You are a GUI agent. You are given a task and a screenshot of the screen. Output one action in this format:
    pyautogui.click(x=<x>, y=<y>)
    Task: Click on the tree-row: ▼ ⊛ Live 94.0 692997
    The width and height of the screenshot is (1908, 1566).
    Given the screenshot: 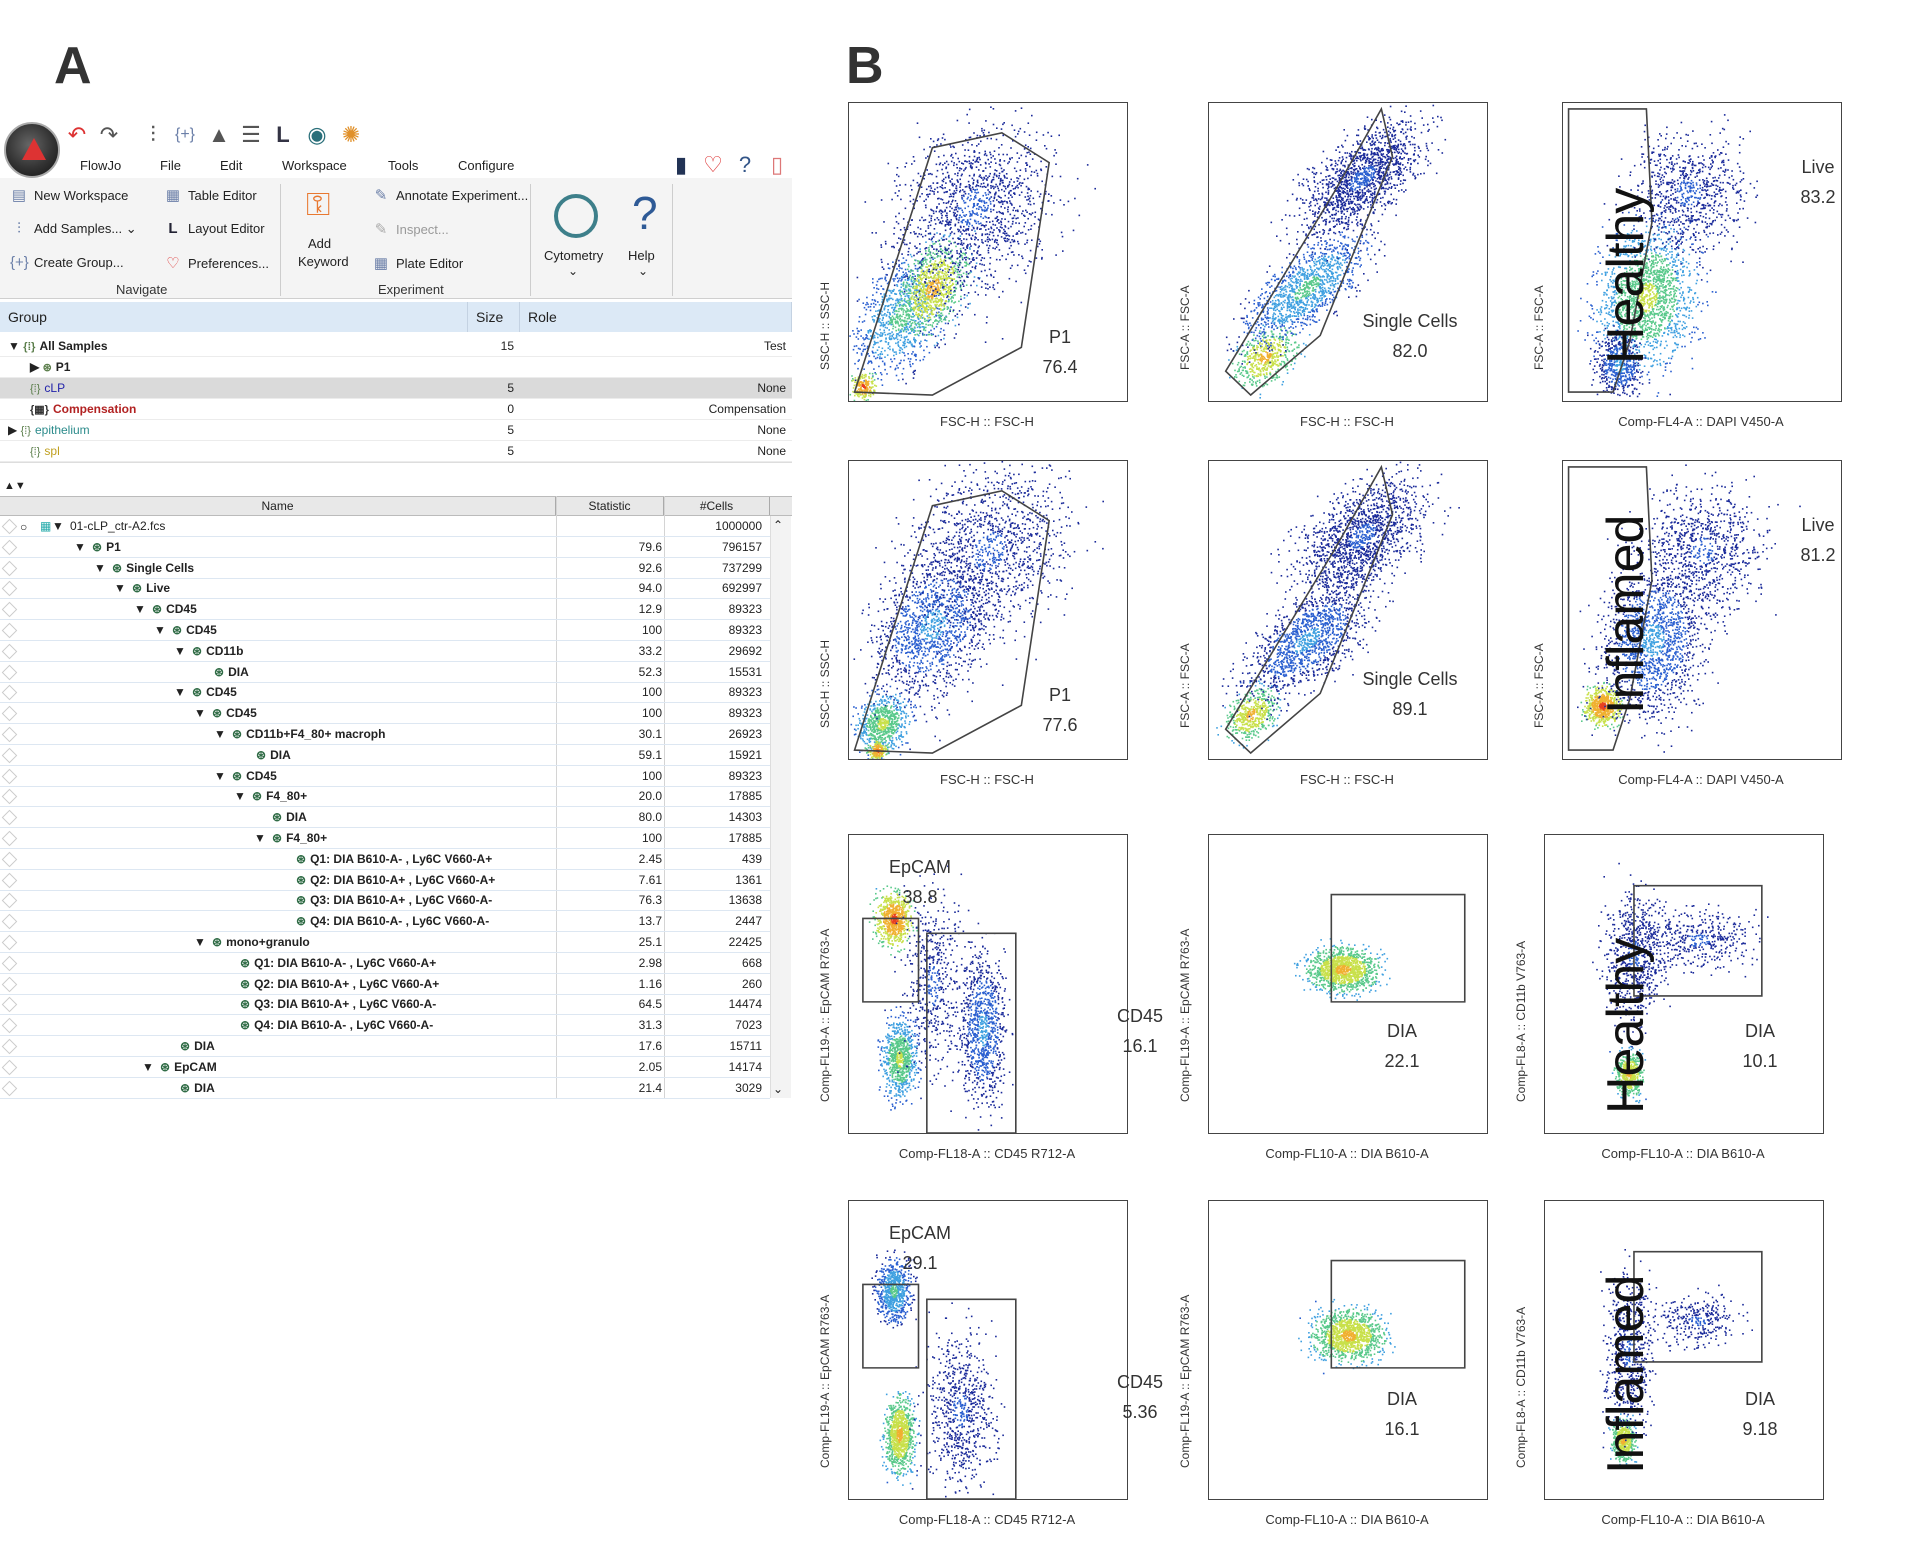 What is the action you would take?
    pyautogui.click(x=385, y=589)
    